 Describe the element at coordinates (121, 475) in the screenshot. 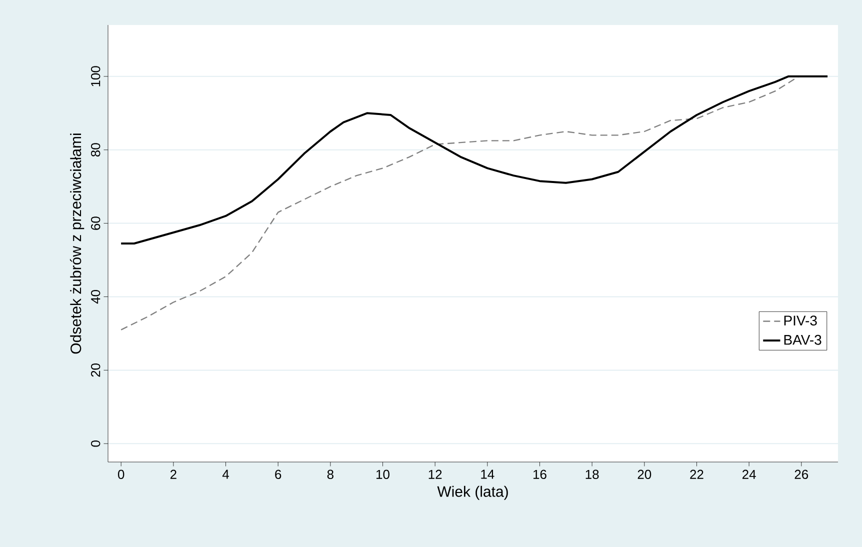

I see `x-tick-label: 0` at that location.